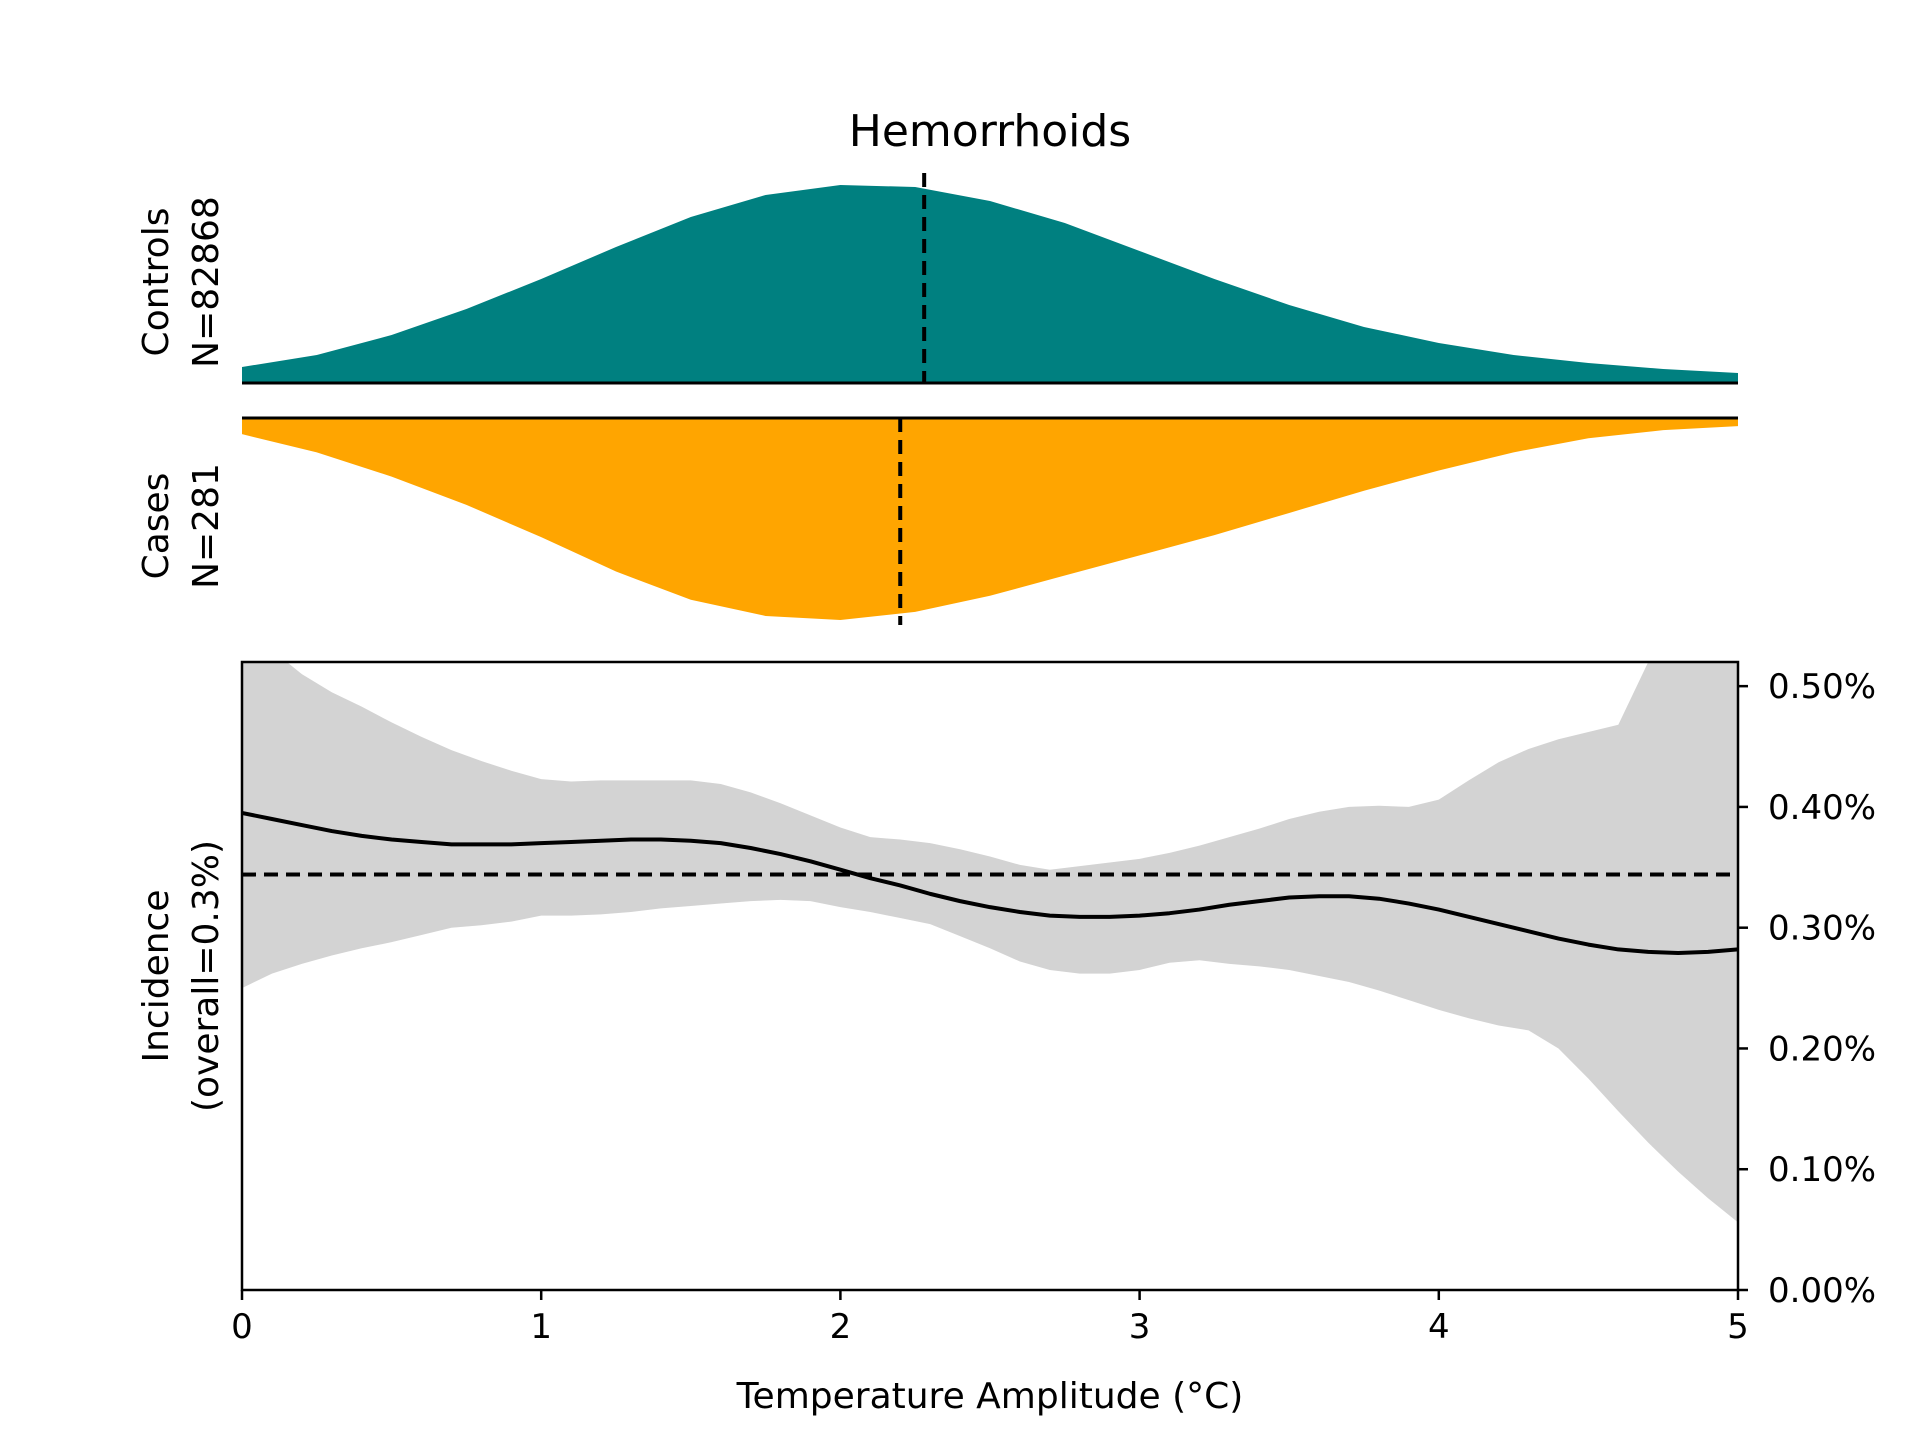 The height and width of the screenshot is (1440, 1920). I want to click on cases-label: Cases, so click(156, 526).